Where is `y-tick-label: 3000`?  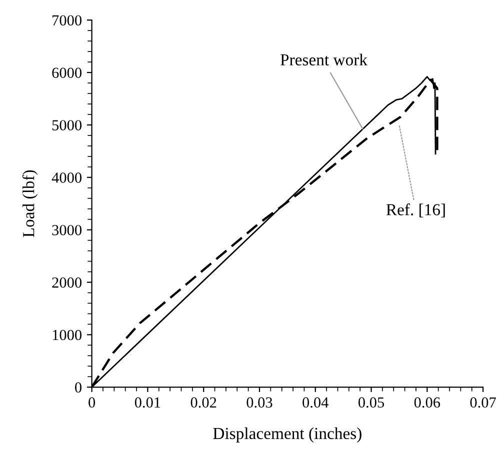 y-tick-label: 3000 is located at coordinates (67, 230).